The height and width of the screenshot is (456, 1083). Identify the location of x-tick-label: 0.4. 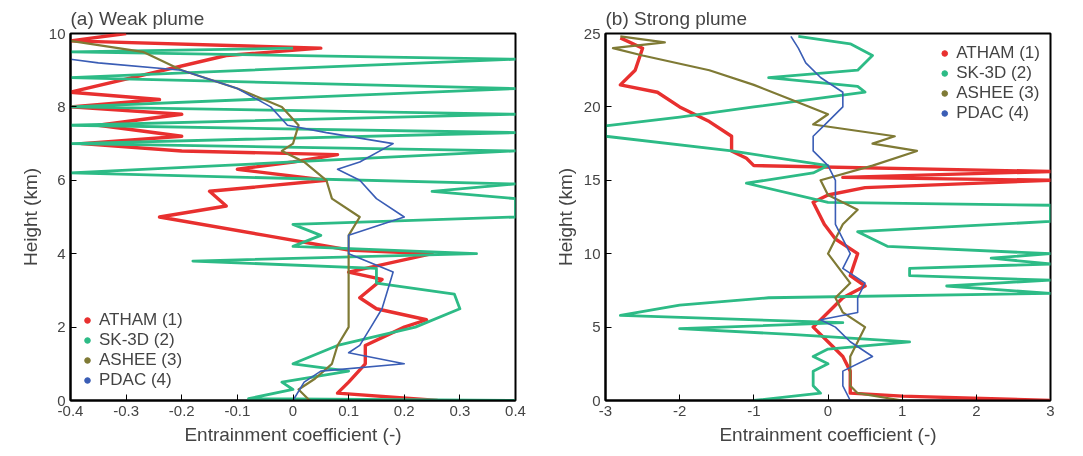
(515, 410).